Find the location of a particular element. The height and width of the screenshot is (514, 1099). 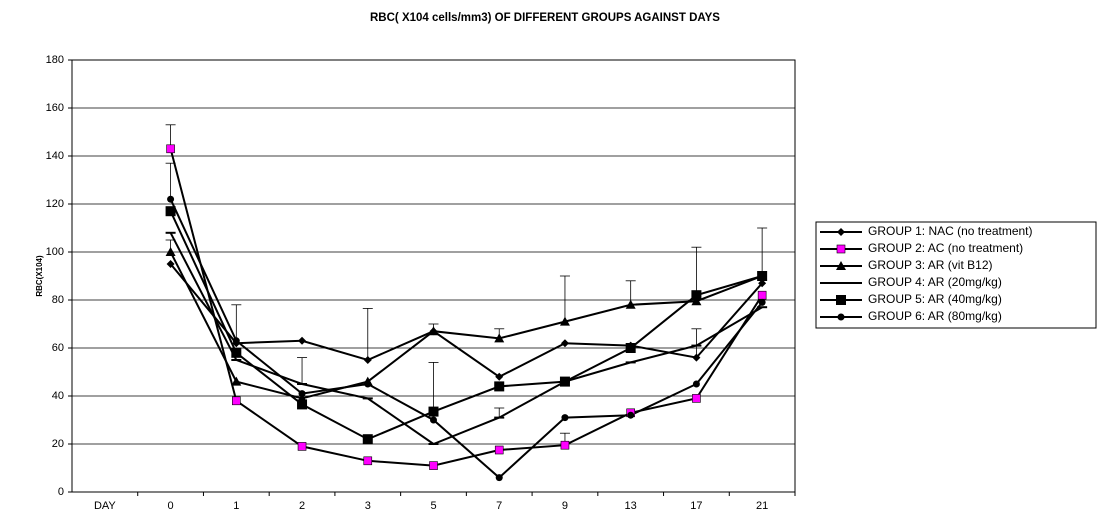

legend-label: GROUP 1: NAC (no treatment) is located at coordinates (950, 231).